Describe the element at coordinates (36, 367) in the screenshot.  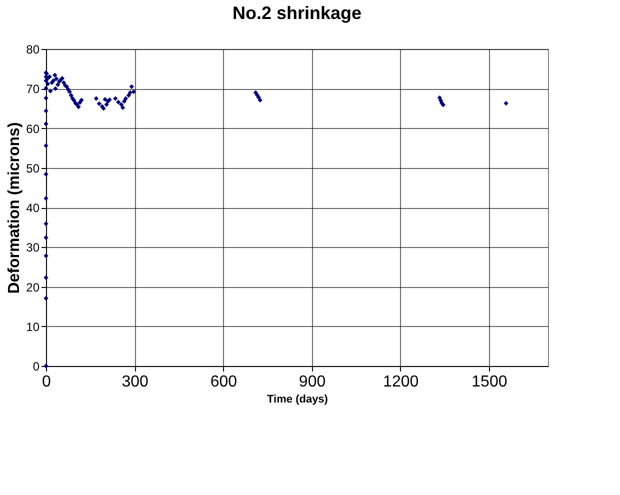
I see `y-tick-label: 0` at that location.